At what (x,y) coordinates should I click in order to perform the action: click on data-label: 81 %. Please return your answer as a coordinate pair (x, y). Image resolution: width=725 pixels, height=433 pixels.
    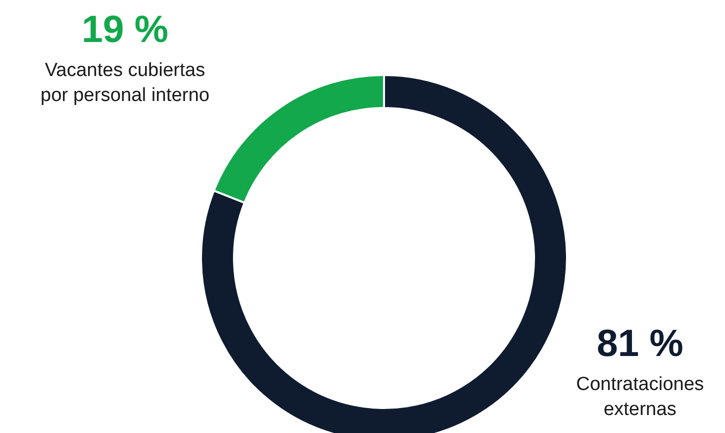
    Looking at the image, I should click on (640, 344).